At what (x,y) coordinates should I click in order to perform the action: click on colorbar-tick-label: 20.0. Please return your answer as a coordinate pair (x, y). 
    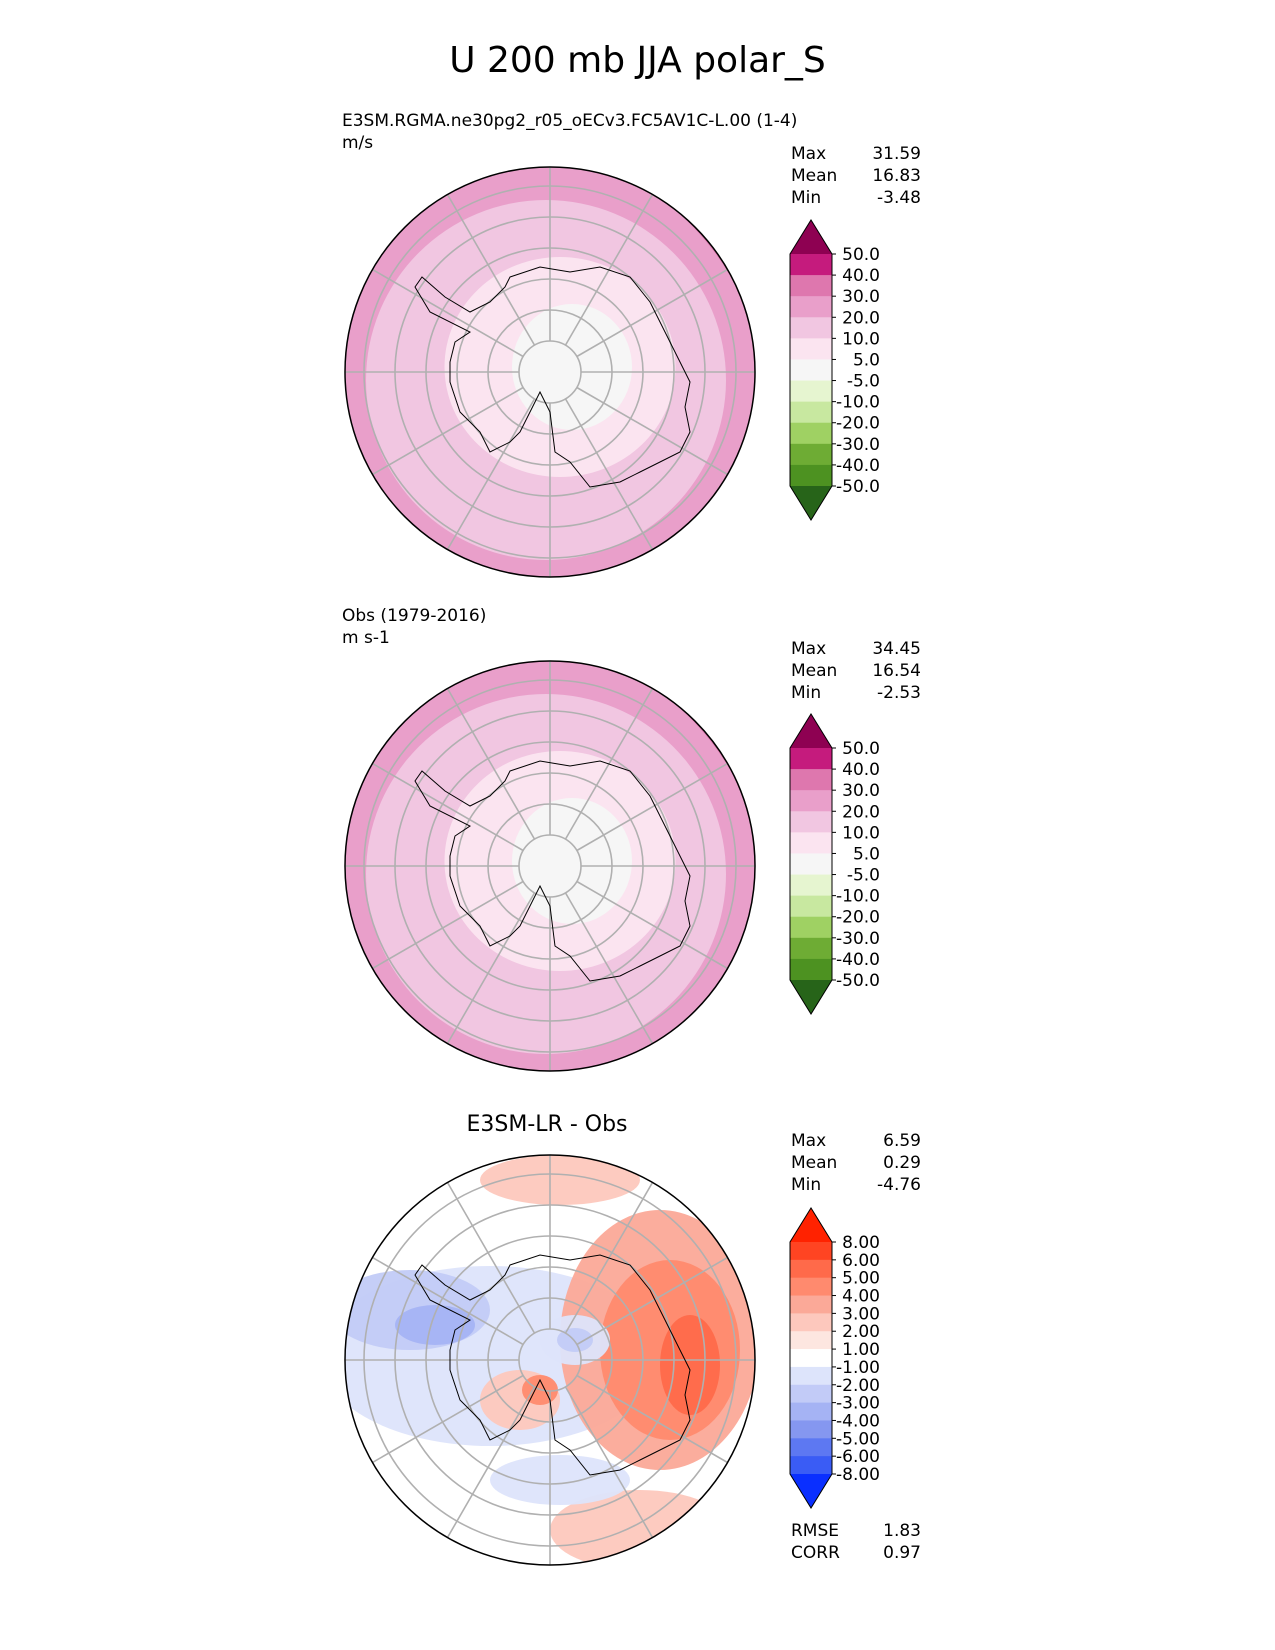
    Looking at the image, I should click on (861, 812).